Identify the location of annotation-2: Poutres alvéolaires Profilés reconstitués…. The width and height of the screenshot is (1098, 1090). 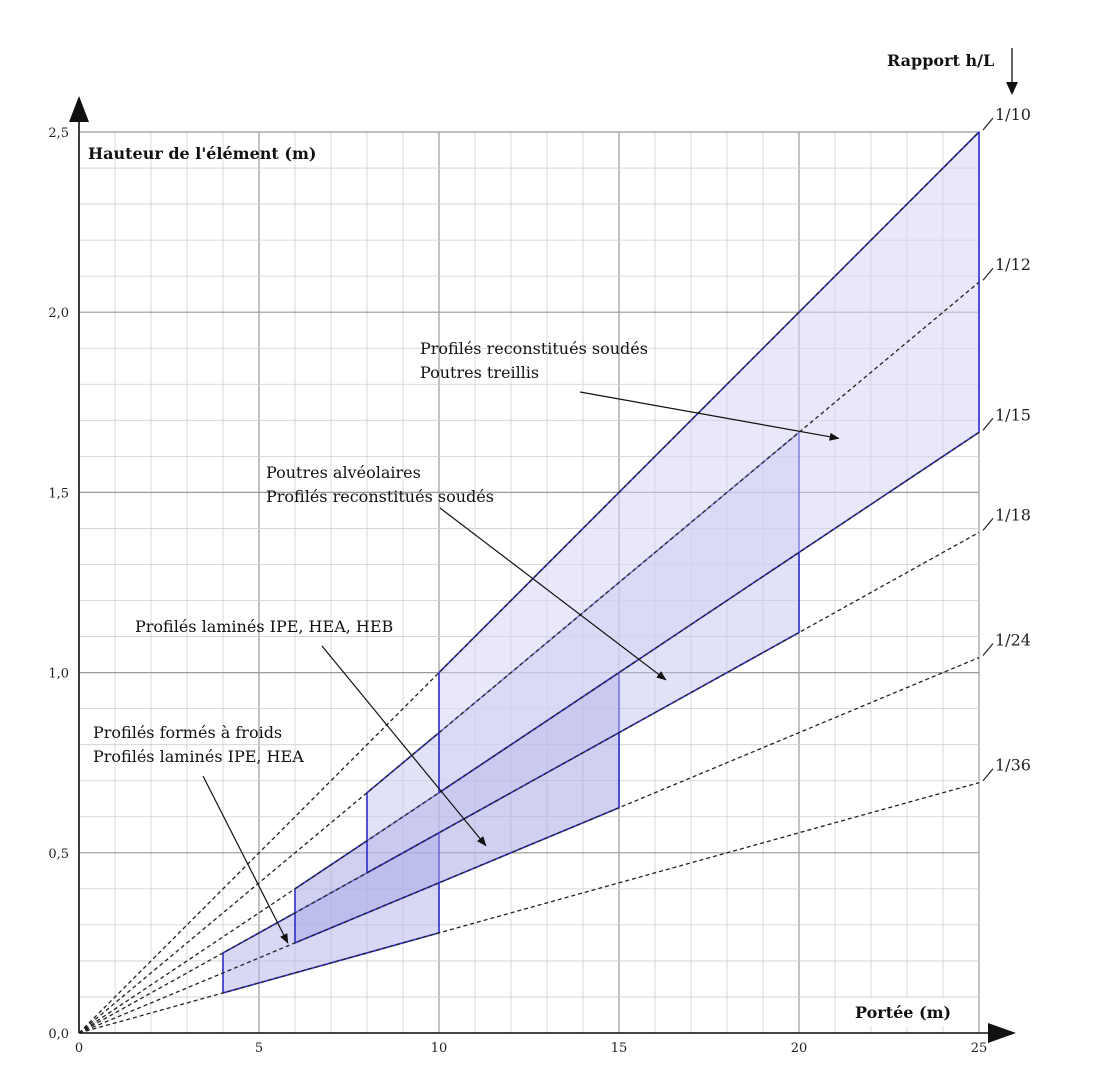
(466, 572).